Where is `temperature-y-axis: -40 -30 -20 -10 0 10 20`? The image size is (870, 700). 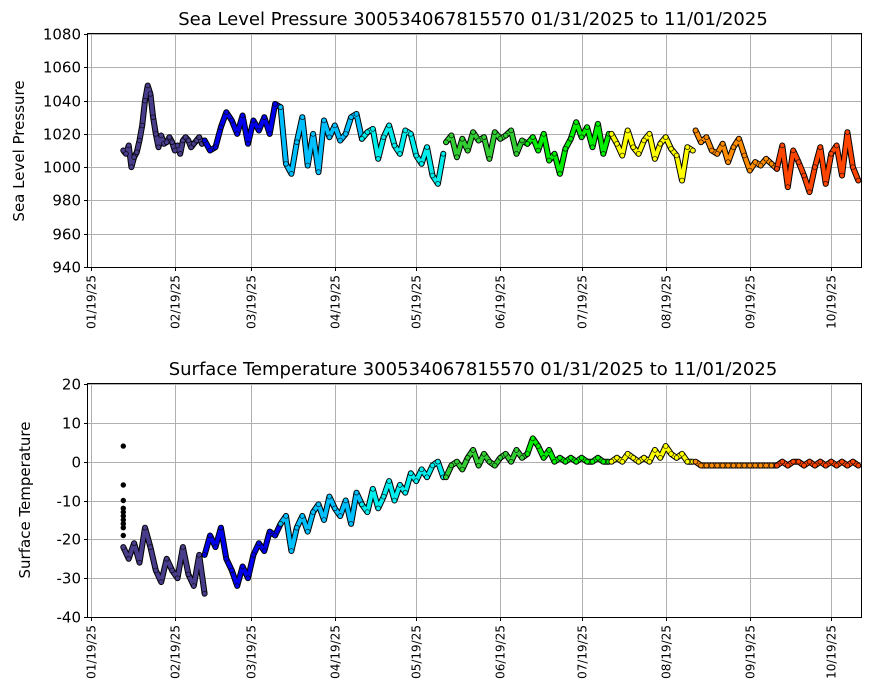 temperature-y-axis: -40 -30 -20 -10 0 10 20 is located at coordinates (72, 501).